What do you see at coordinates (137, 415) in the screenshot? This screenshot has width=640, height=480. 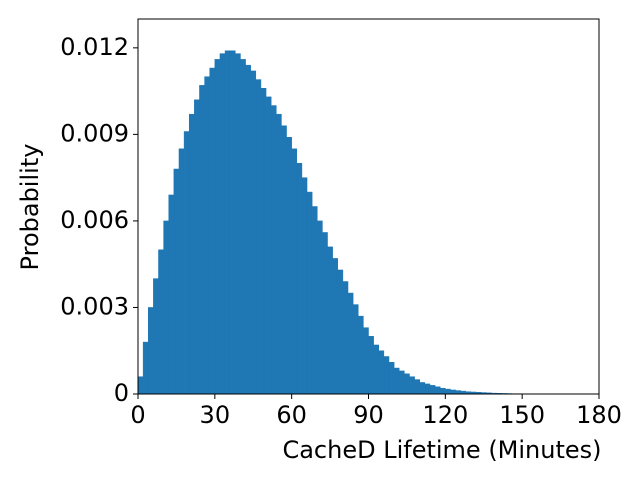 I see `x-tick-label: 0` at bounding box center [137, 415].